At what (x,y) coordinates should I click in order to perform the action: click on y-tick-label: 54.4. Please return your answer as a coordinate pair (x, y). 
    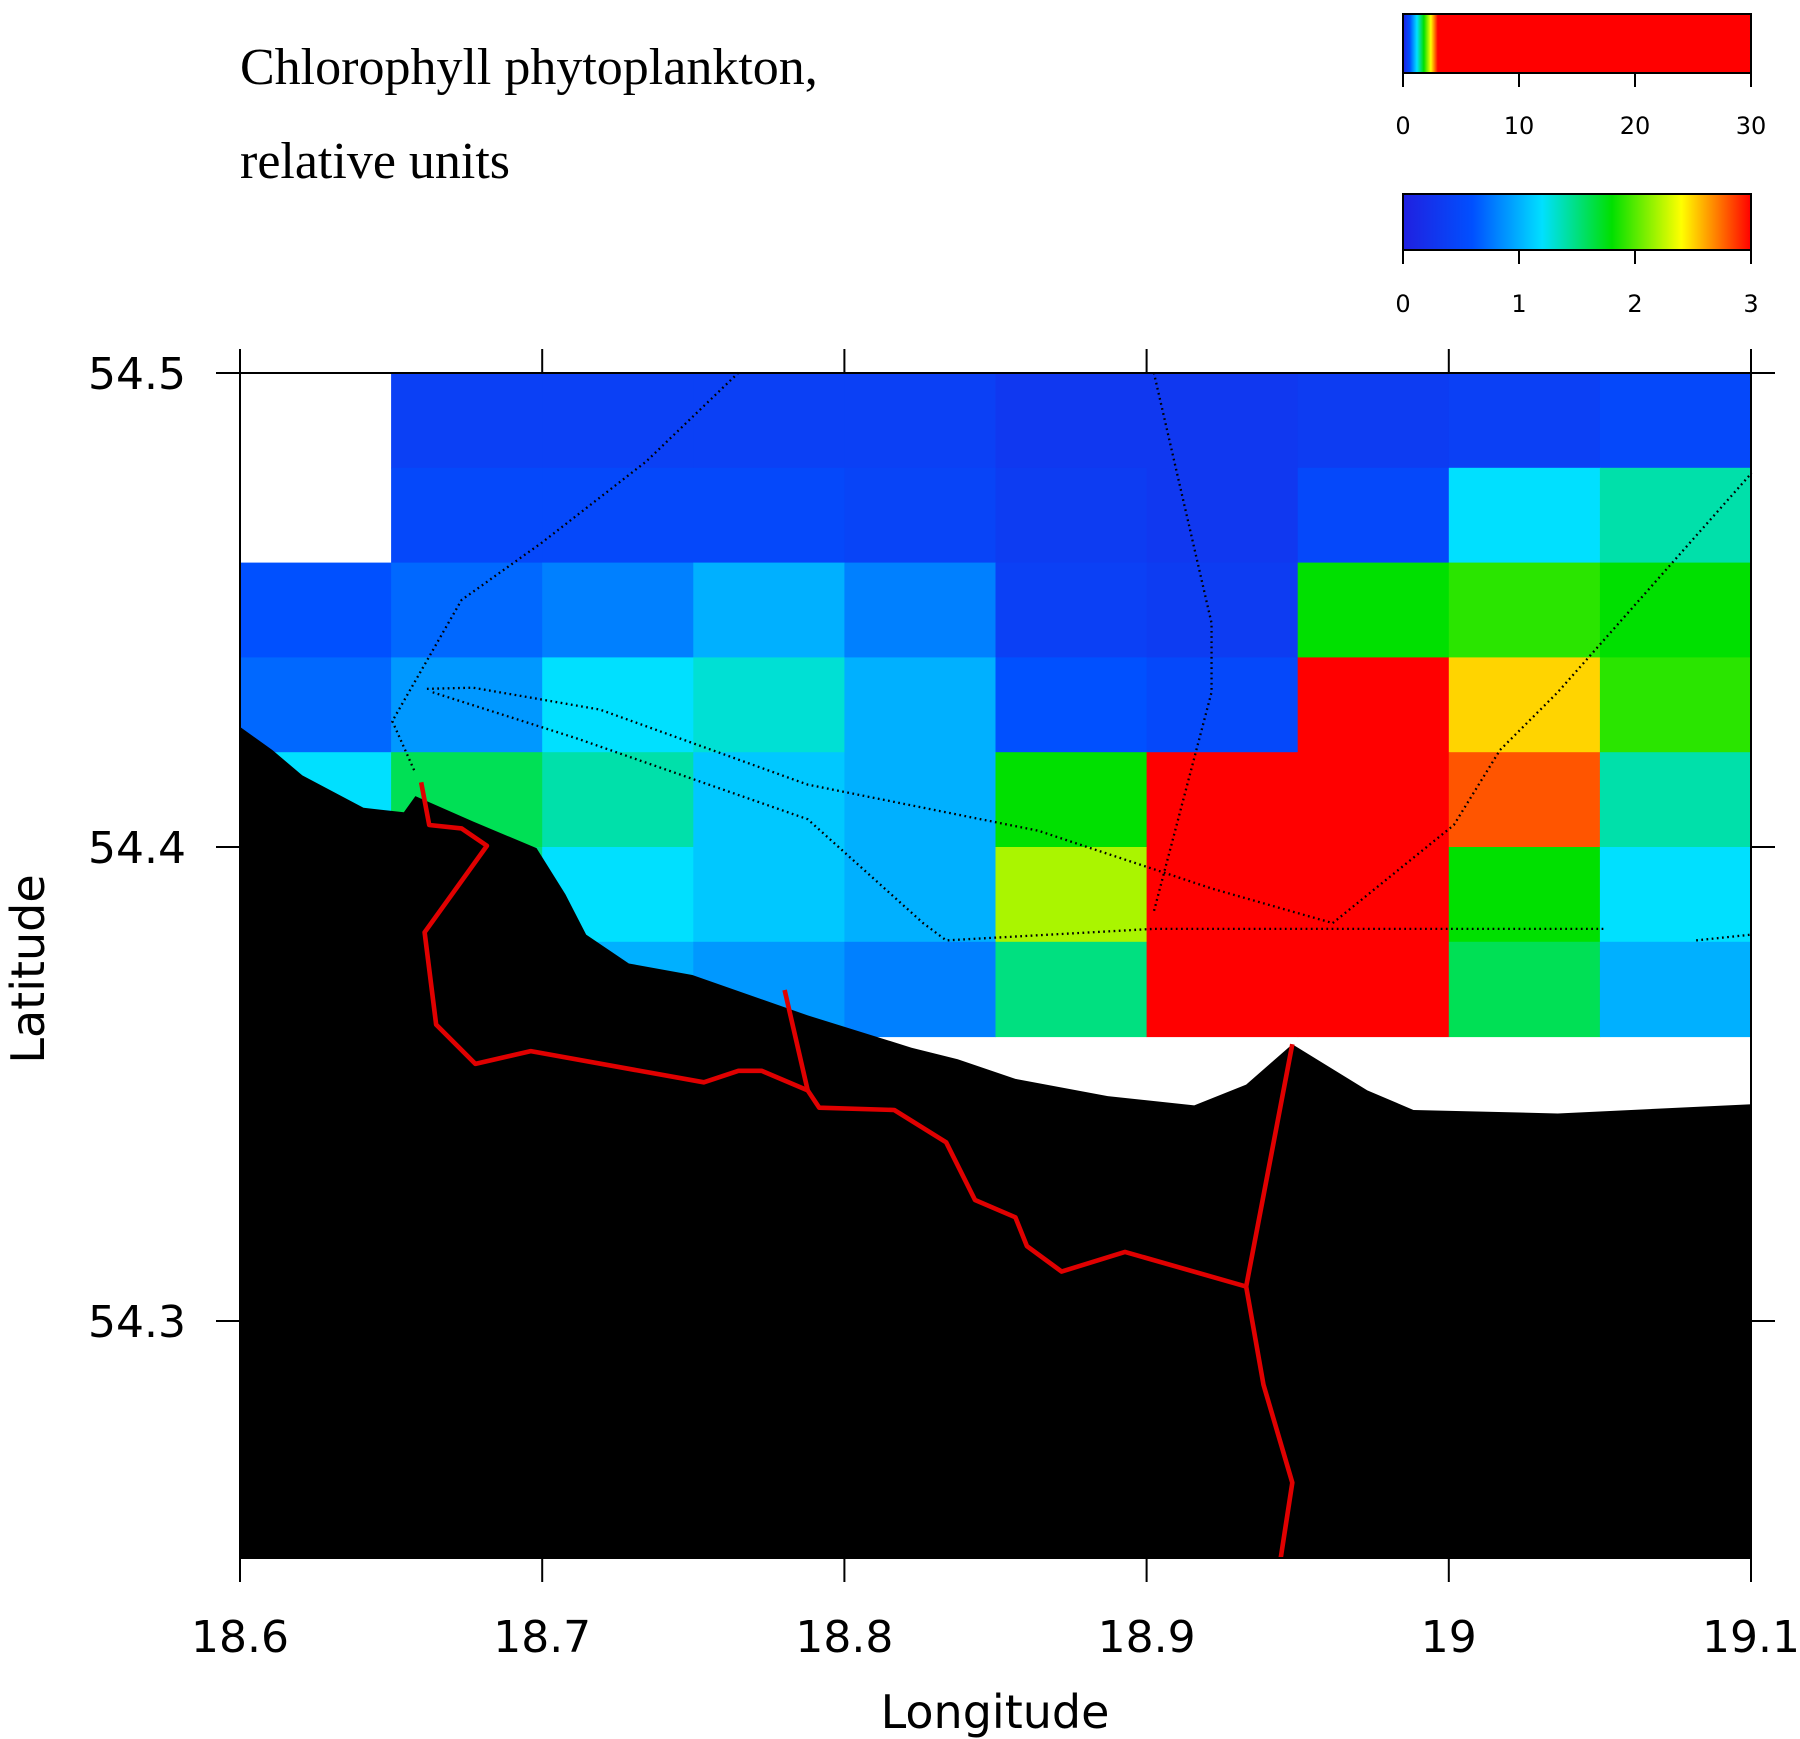
    Looking at the image, I should click on (137, 848).